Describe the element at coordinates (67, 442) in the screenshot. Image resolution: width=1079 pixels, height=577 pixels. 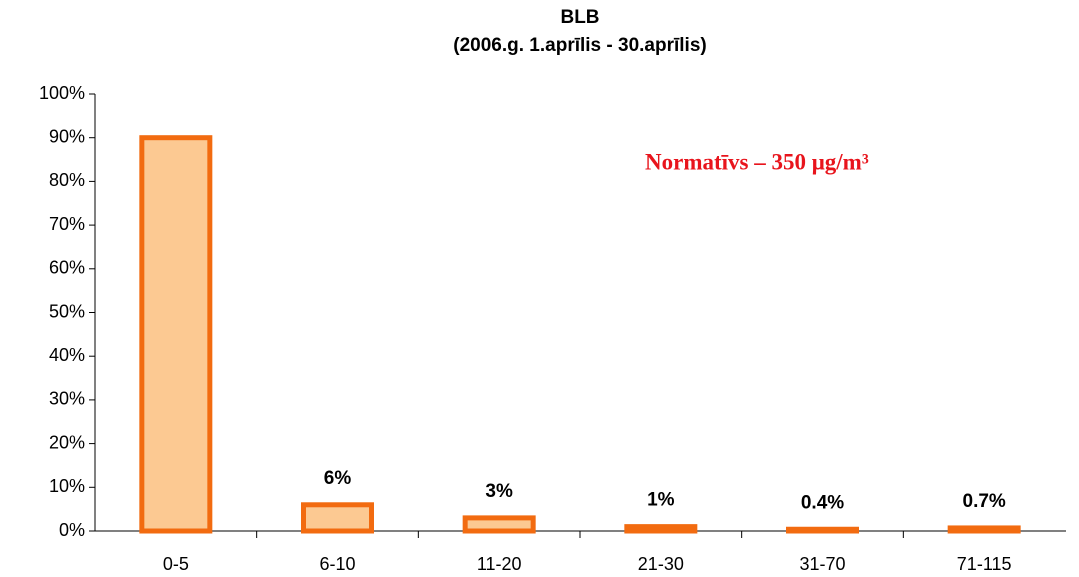
I see `y-tick-label: 20%` at that location.